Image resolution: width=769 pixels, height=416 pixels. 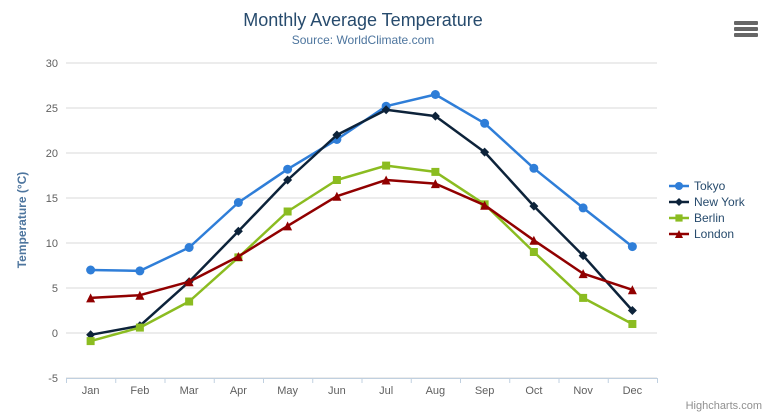 What do you see at coordinates (52, 109) in the screenshot?
I see `y-axis-tick-label: 25` at bounding box center [52, 109].